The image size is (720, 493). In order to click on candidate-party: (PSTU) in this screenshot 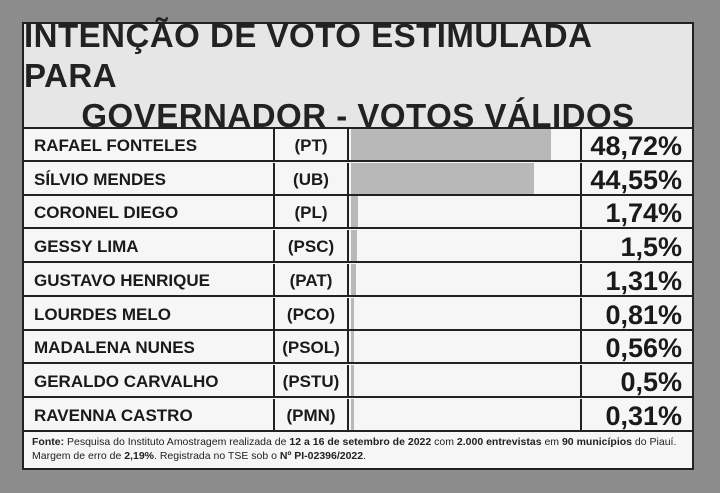, I will do `click(311, 380)`.